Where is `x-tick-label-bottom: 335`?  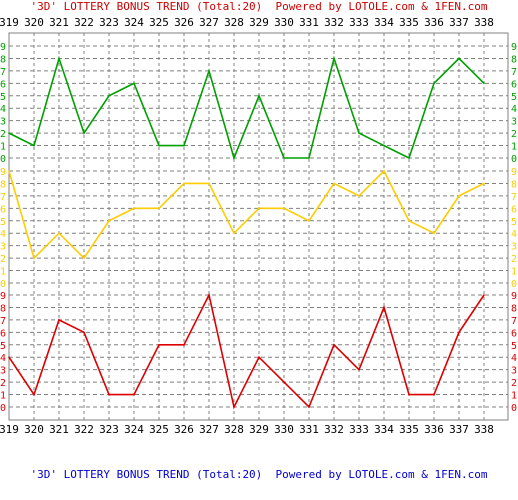
x-tick-label-bottom: 335 is located at coordinates (409, 429).